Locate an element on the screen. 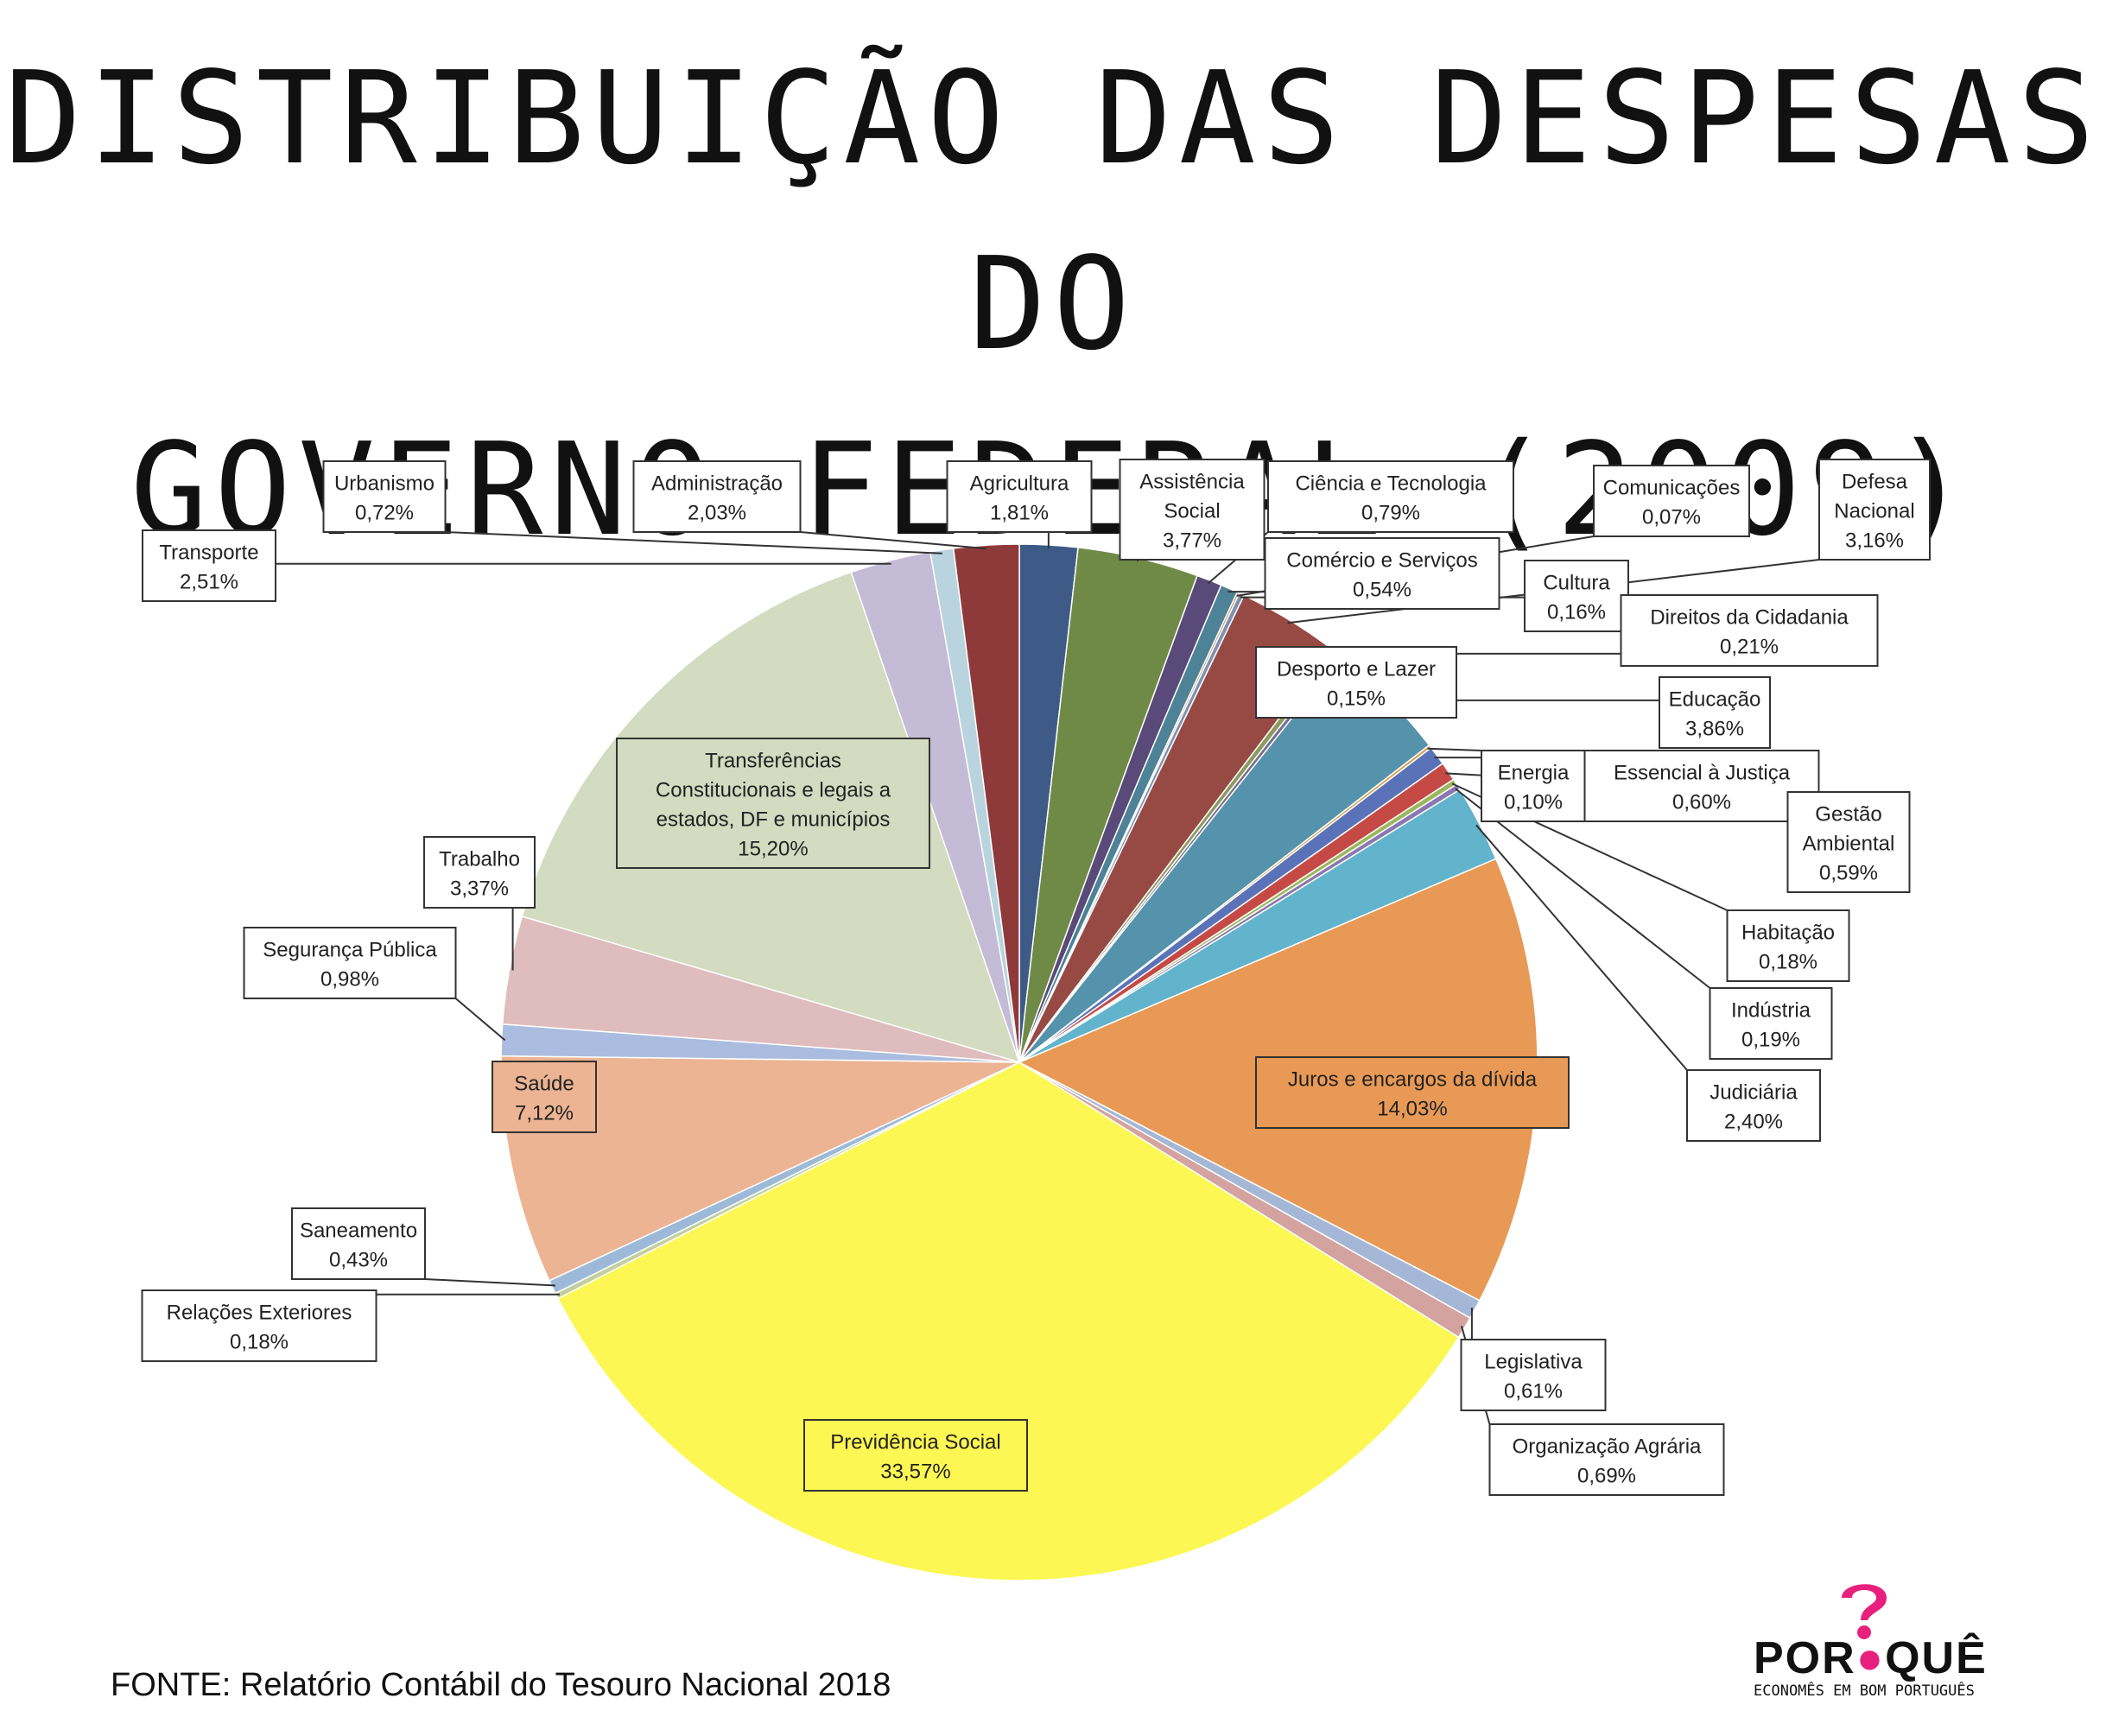  slice-label: Juros e encargos da dívida 14,03% is located at coordinates (1412, 1092).